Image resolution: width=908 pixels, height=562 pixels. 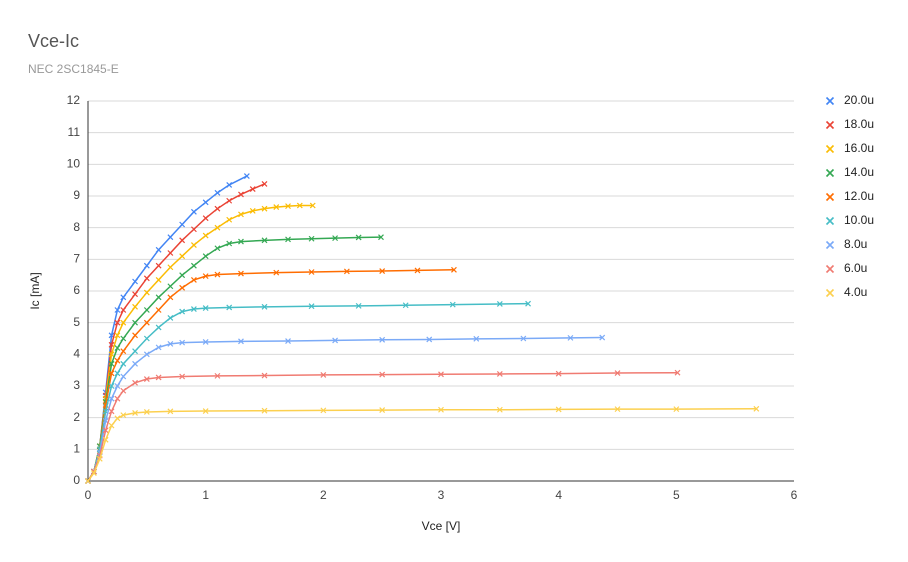 What do you see at coordinates (76, 385) in the screenshot?
I see `y-tick-label: 3` at bounding box center [76, 385].